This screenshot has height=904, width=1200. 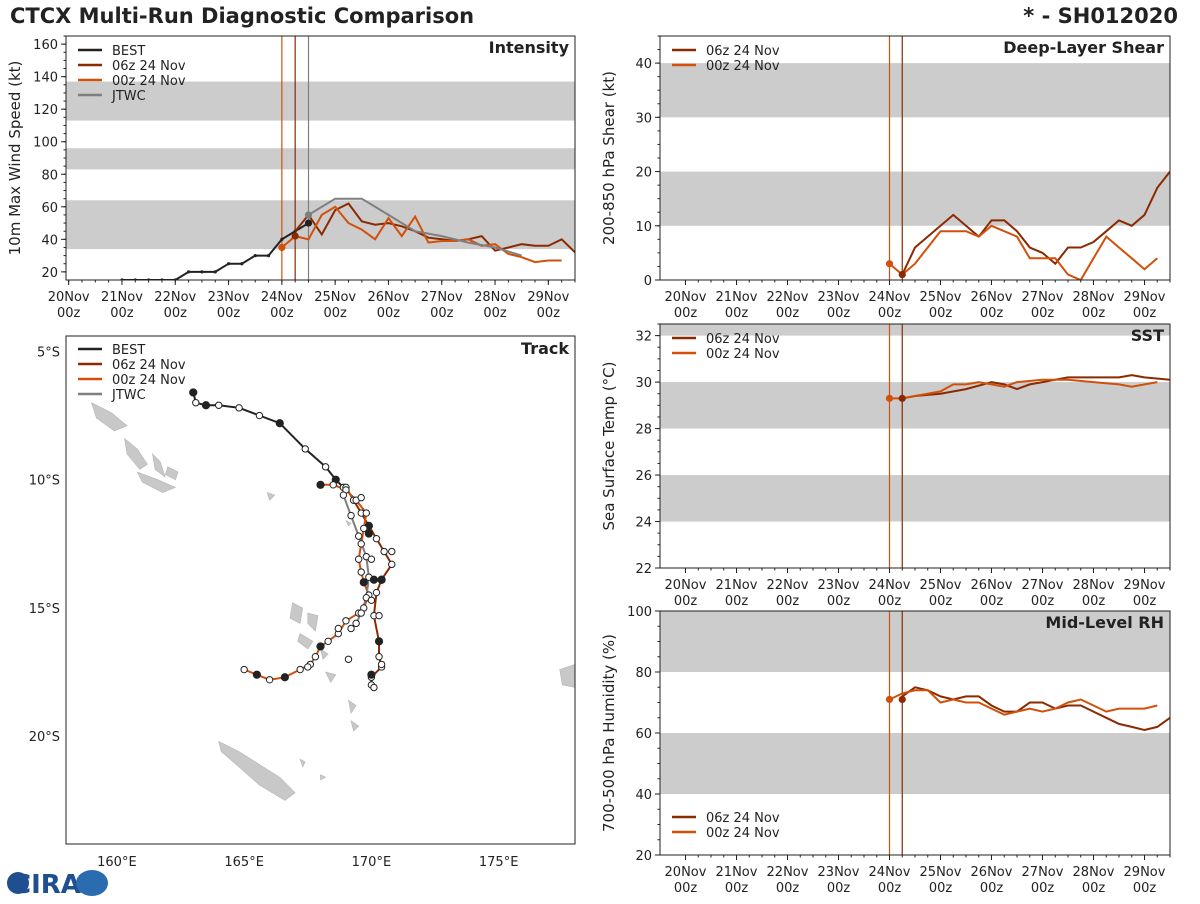 What do you see at coordinates (1035, 709) in the screenshot?
I see `rh-series-run06` at bounding box center [1035, 709].